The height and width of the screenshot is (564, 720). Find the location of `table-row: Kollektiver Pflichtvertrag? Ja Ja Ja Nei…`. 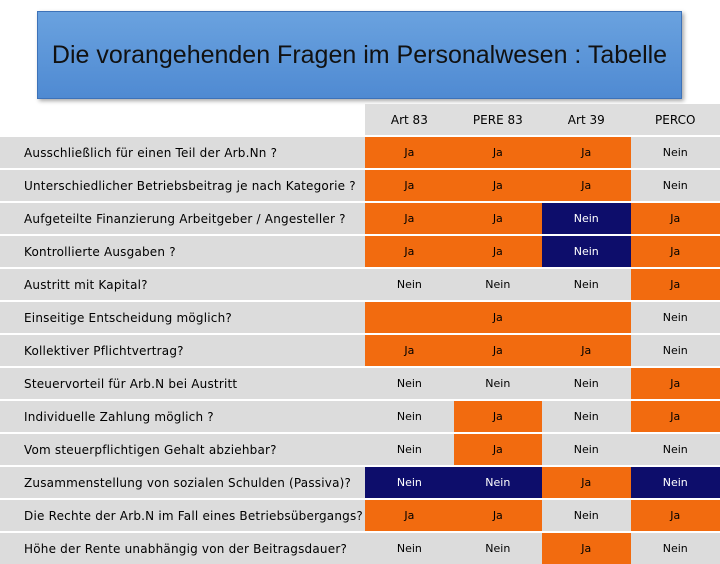

table-row: Kollektiver Pflichtvertrag? Ja Ja Ja Nei… is located at coordinates (360, 350).